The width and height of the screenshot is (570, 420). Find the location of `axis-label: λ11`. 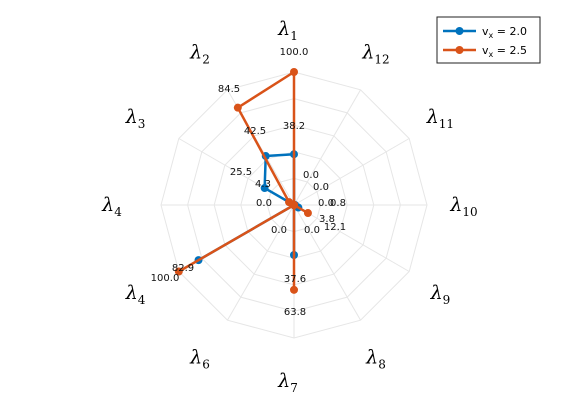

axis-label: λ11 is located at coordinates (440, 118).